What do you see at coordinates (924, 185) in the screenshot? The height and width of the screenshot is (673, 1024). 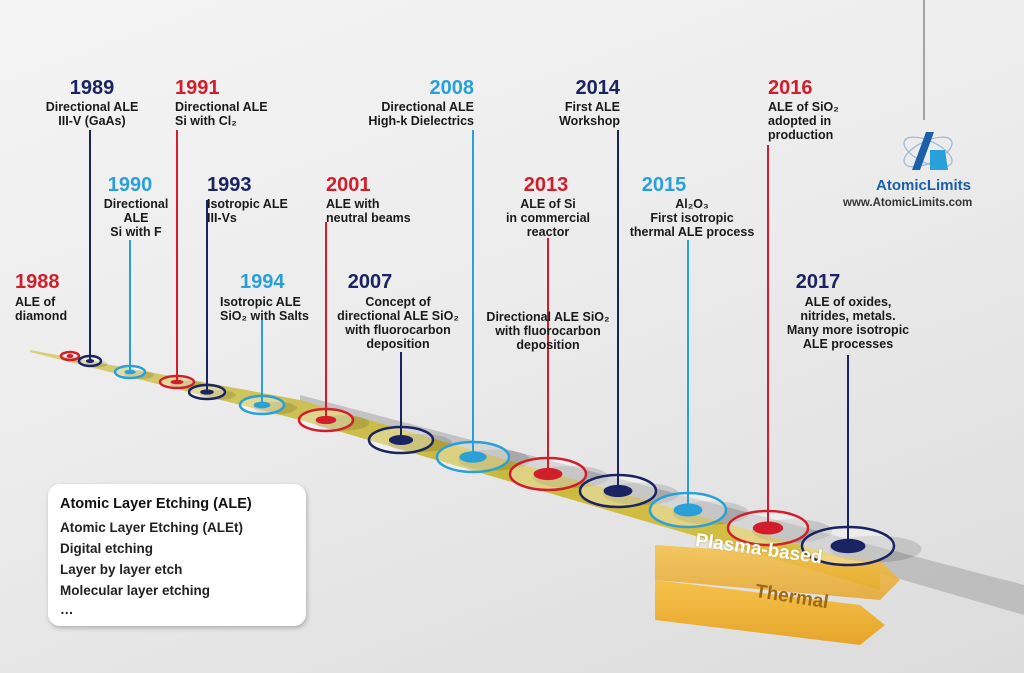 I see `logo-name: AtomicLimits` at bounding box center [924, 185].